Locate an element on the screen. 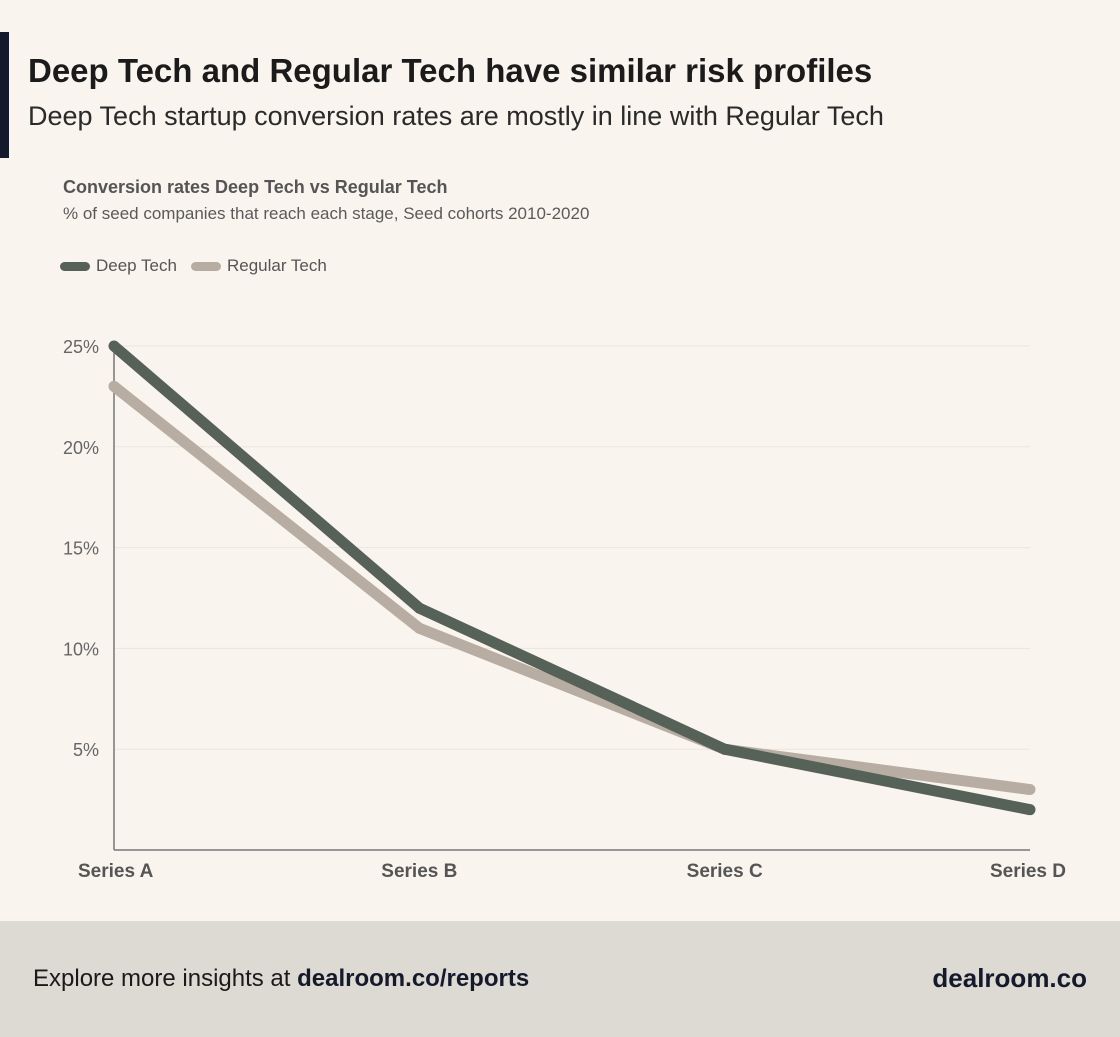 The width and height of the screenshot is (1120, 1037). y-tick-label: 25% is located at coordinates (81, 347).